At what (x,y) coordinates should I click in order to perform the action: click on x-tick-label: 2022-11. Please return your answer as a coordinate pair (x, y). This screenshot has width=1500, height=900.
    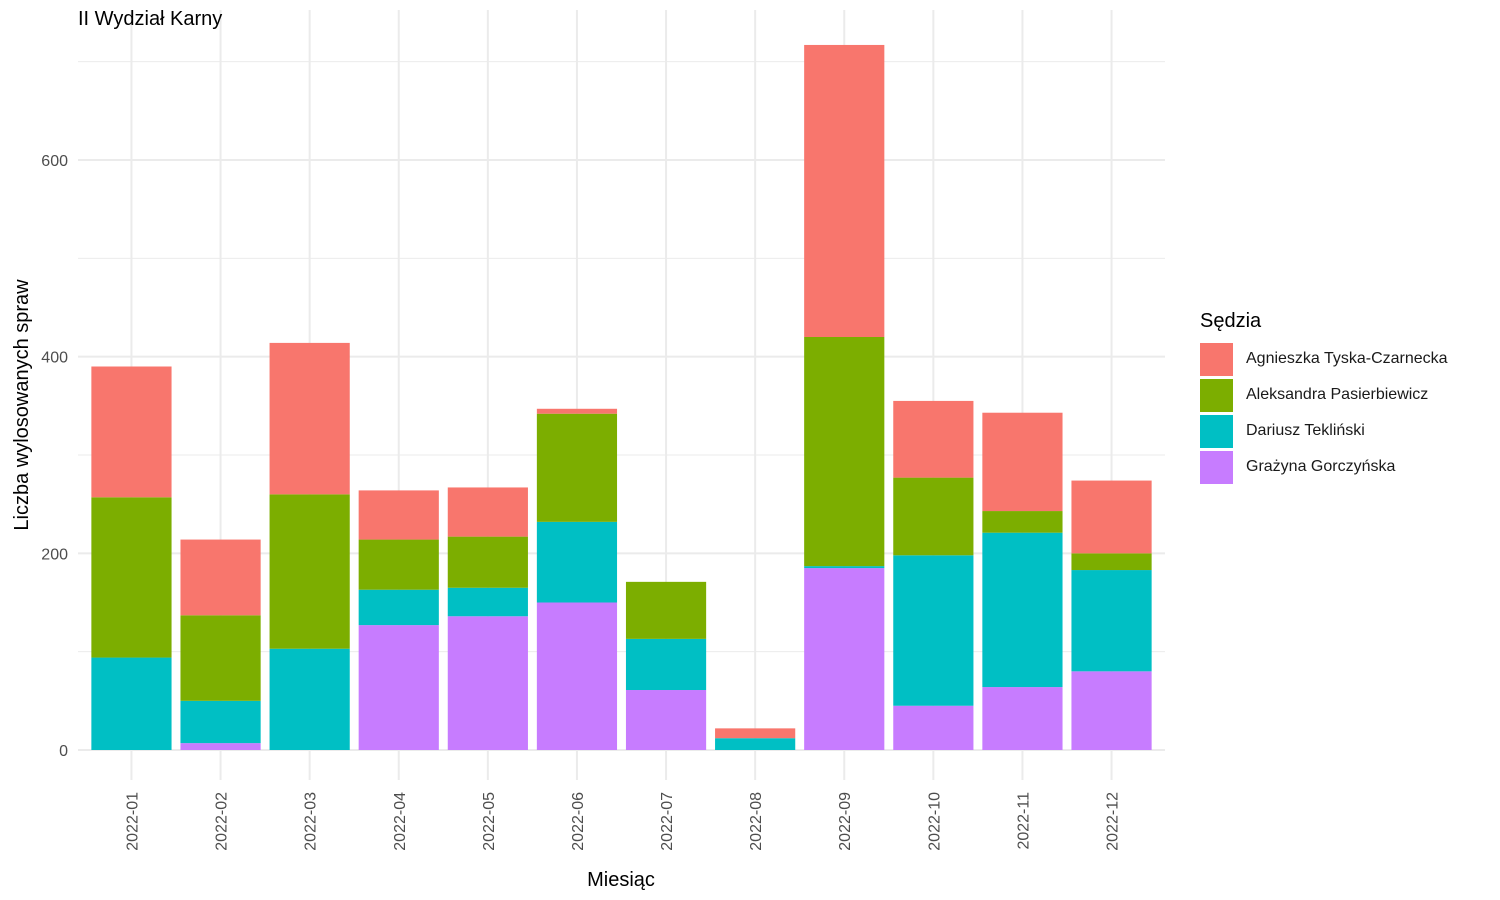
    Looking at the image, I should click on (1023, 821).